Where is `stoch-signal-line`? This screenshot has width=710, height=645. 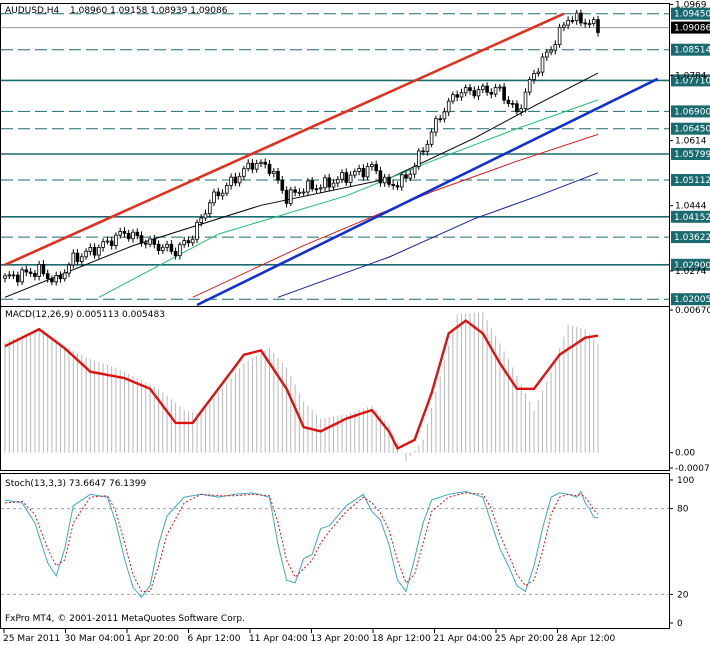 stoch-signal-line is located at coordinates (301, 542).